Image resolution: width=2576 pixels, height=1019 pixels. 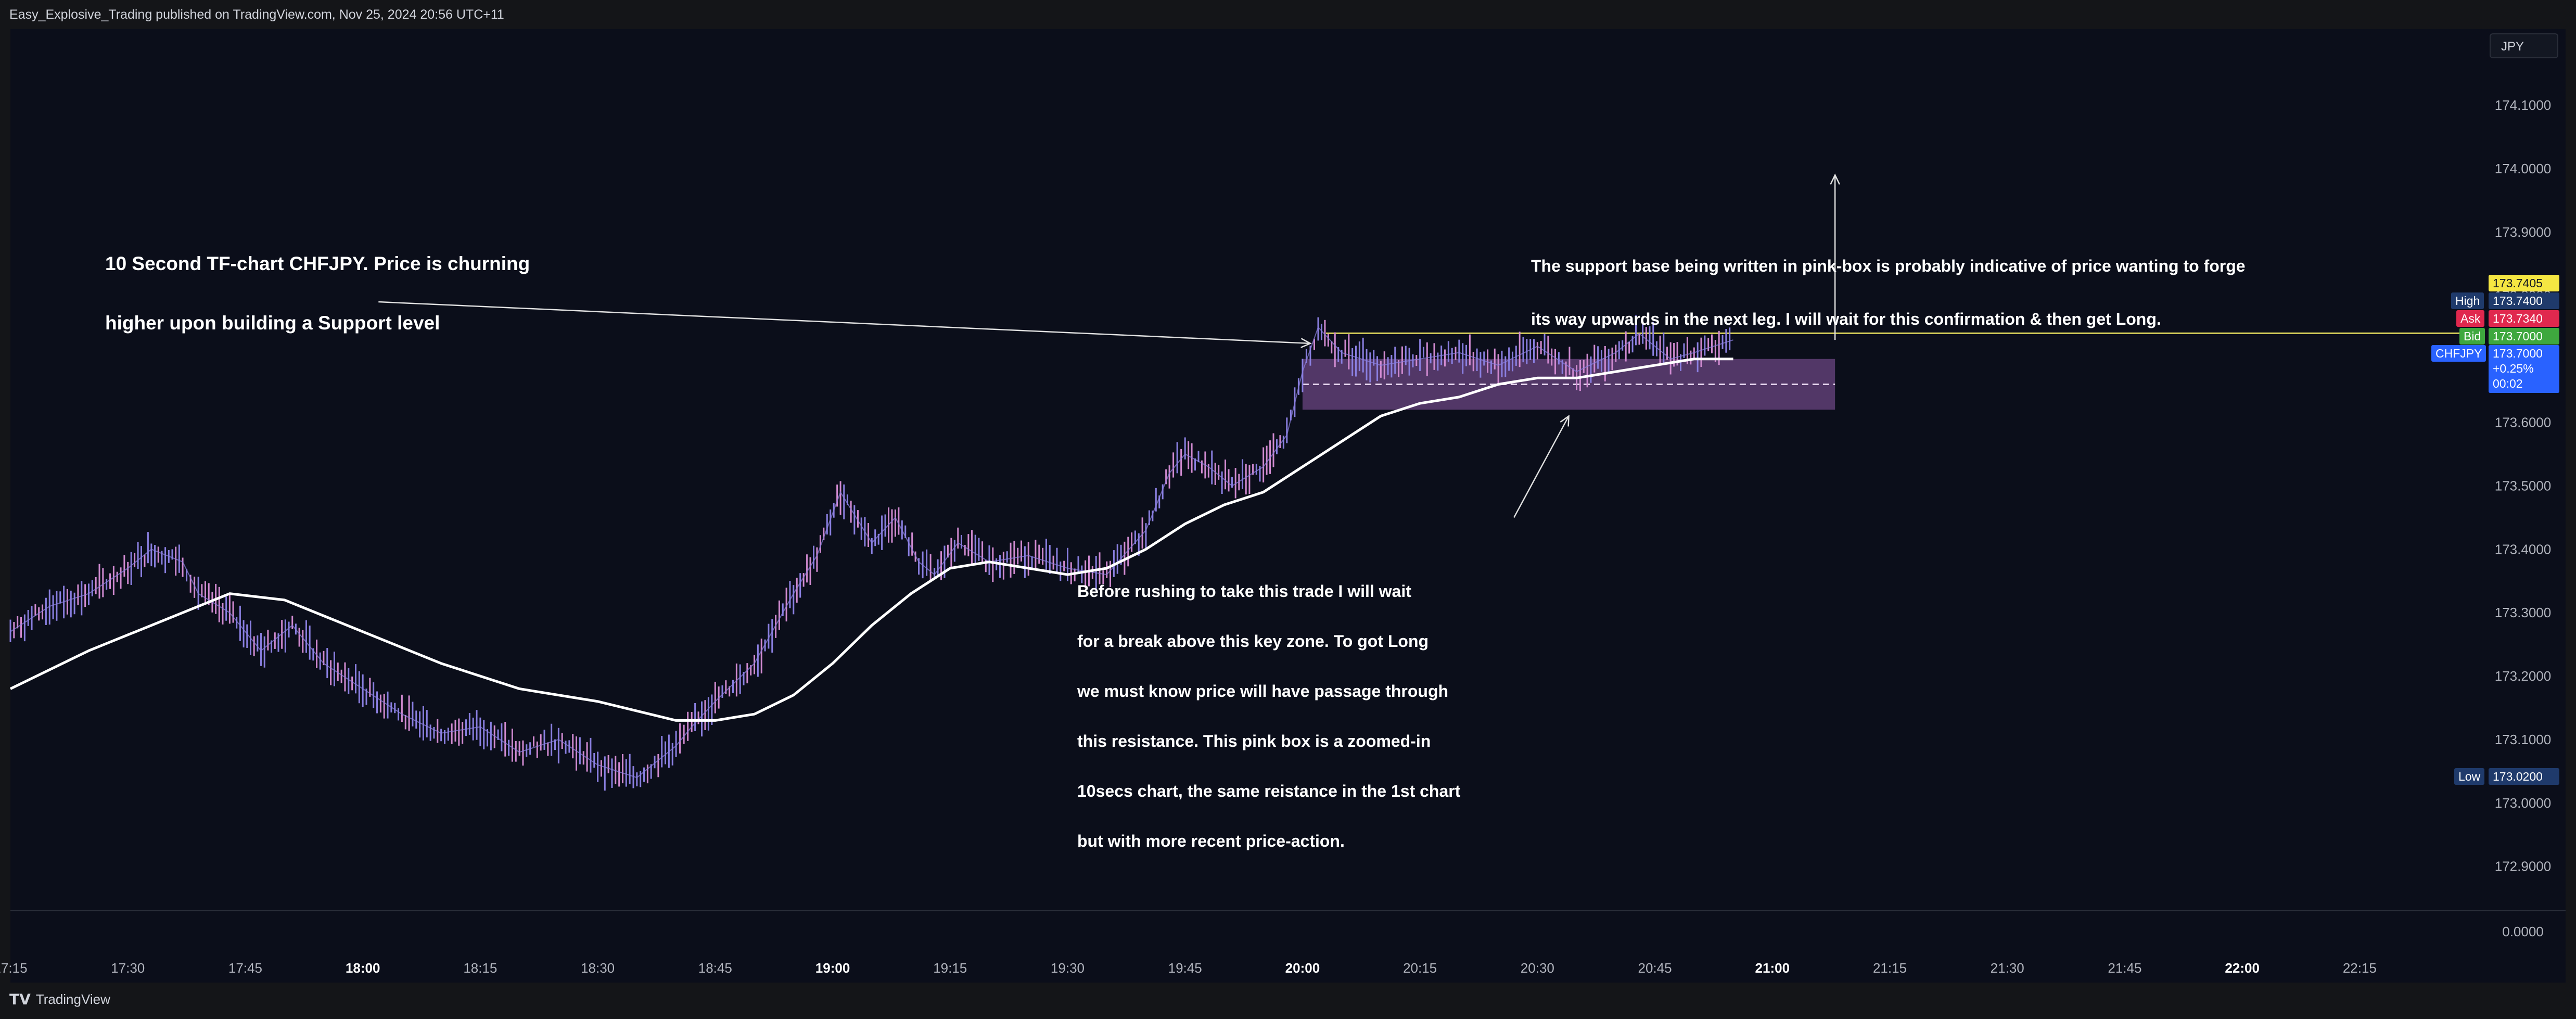 What do you see at coordinates (14, 968) in the screenshot?
I see `x-tick-label: 17:15` at bounding box center [14, 968].